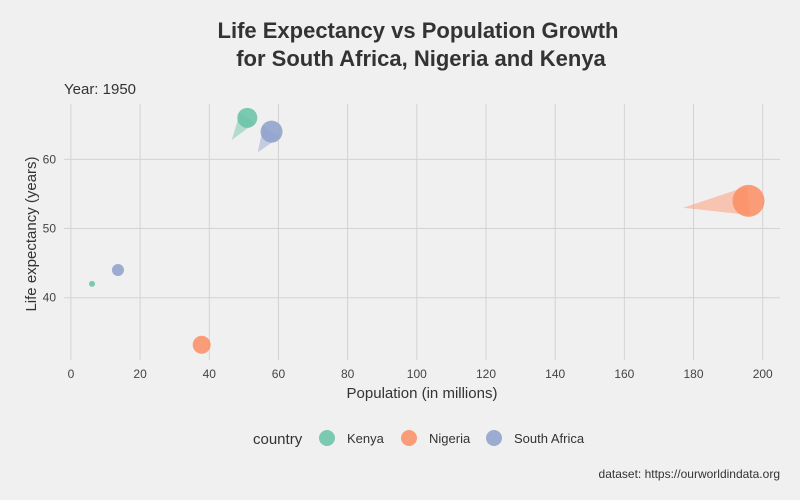 This screenshot has height=500, width=800. Describe the element at coordinates (421, 58) in the screenshot. I see `chart-title-line2: for South Africa, Nigeria and Kenya` at that location.